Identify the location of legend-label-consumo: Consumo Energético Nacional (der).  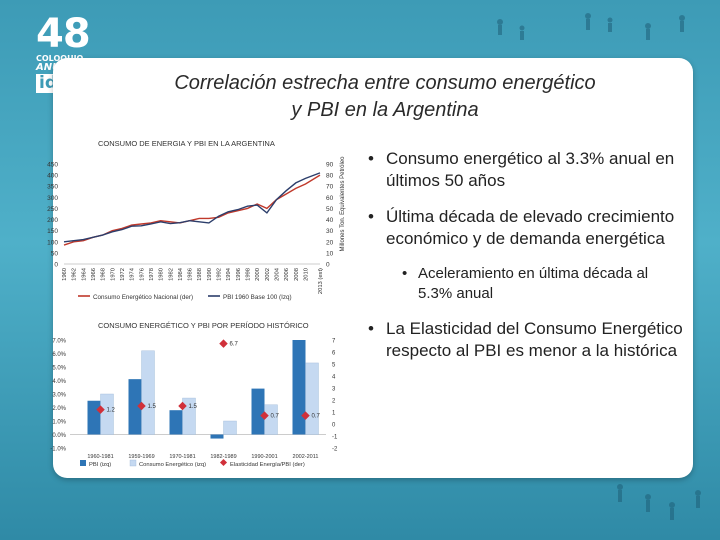
(143, 297).